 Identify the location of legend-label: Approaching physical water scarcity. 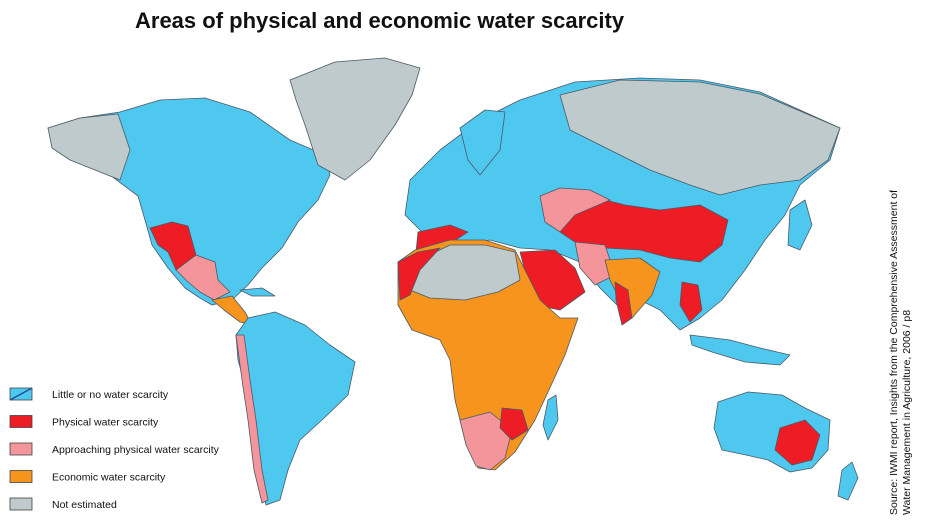
(136, 450).